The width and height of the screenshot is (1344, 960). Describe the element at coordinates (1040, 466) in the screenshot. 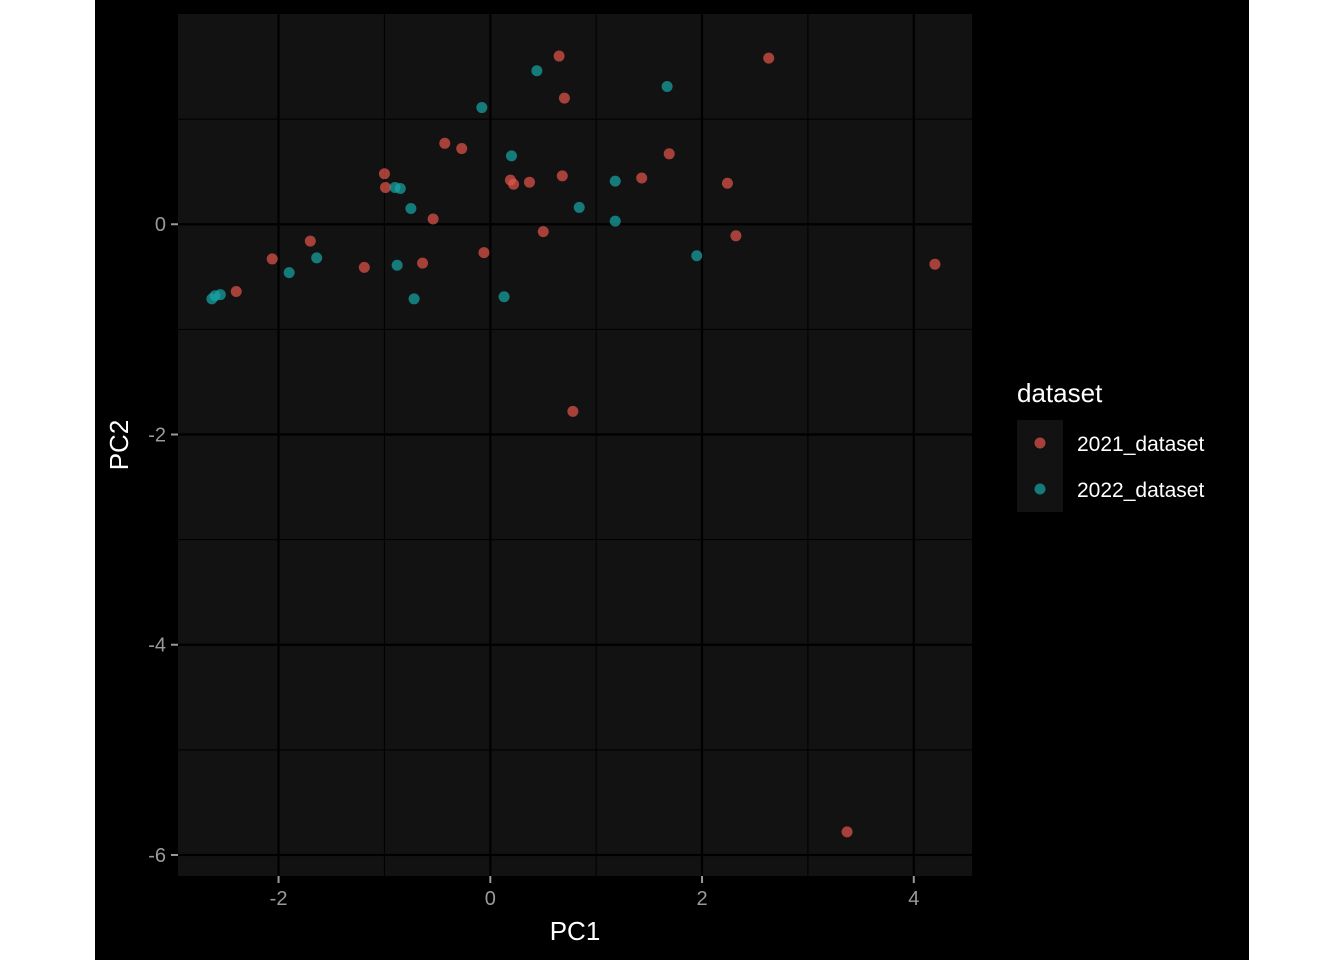

I see `legend-key-background` at that location.